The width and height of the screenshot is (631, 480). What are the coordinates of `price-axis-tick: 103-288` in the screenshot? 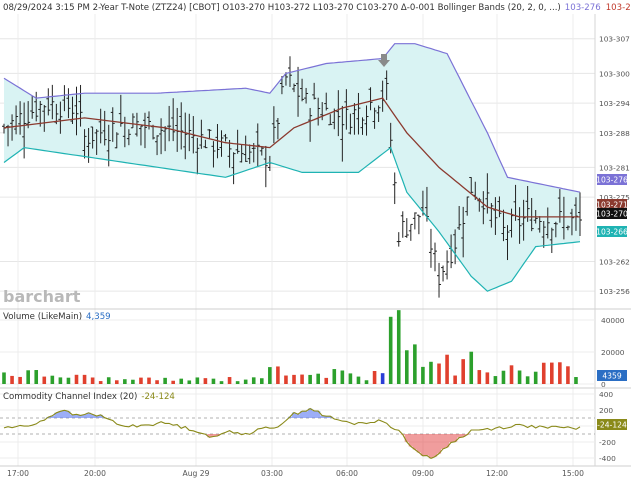 It's located at (614, 133).